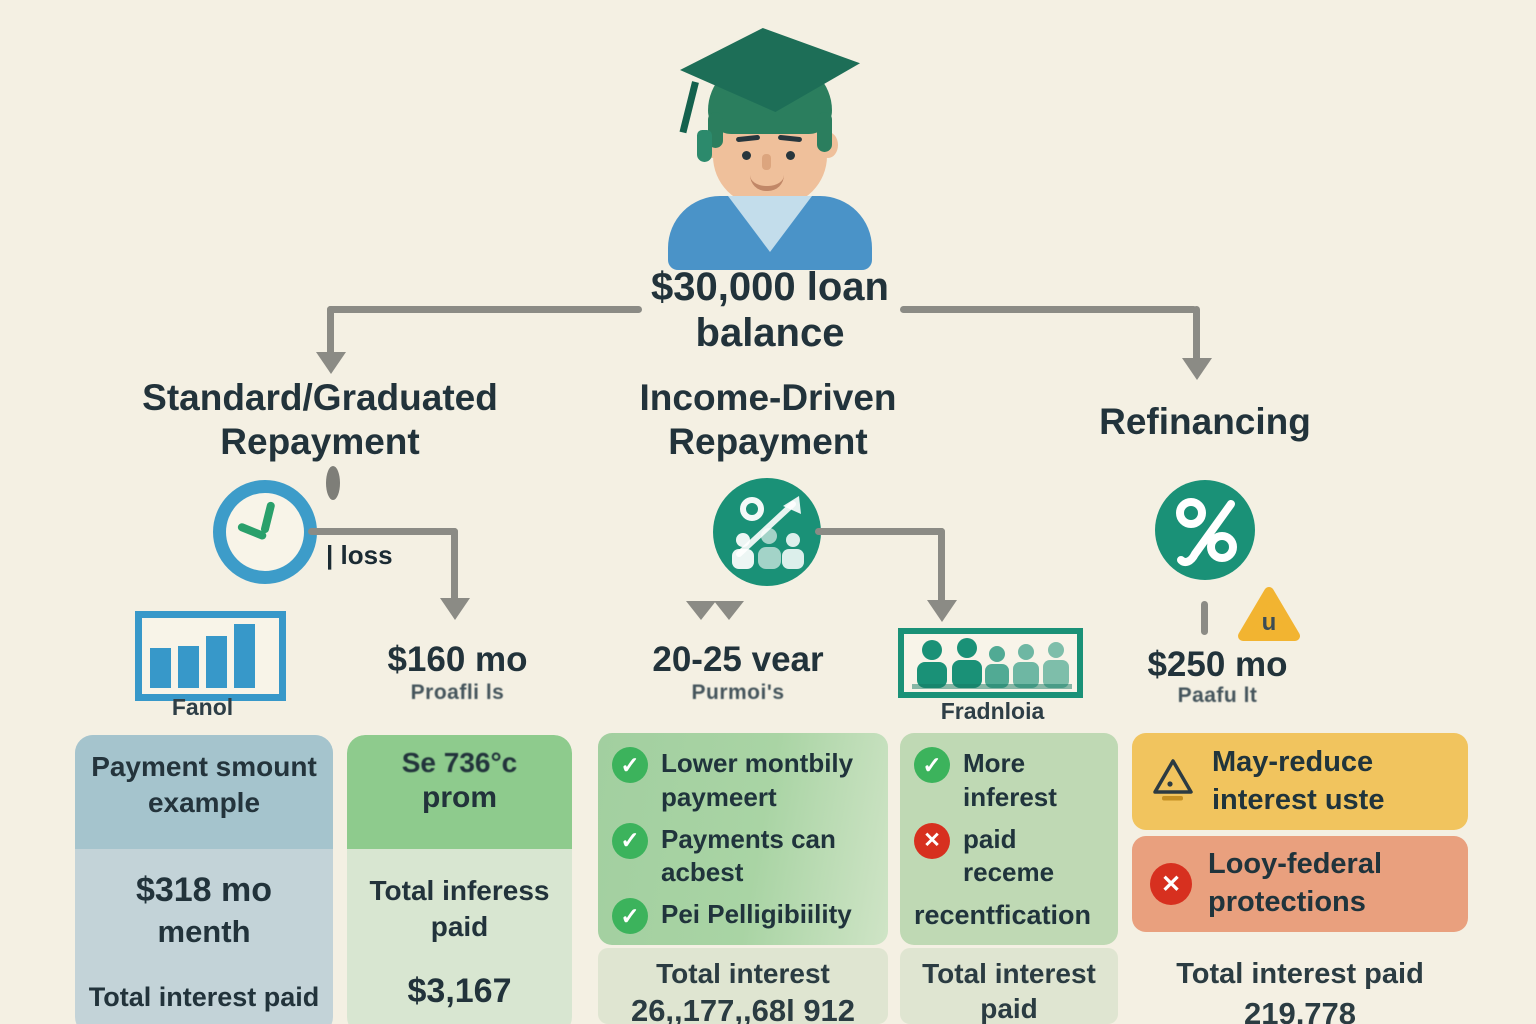 The width and height of the screenshot is (1536, 1024). I want to click on idr-arrow-horizontal, so click(880, 531).